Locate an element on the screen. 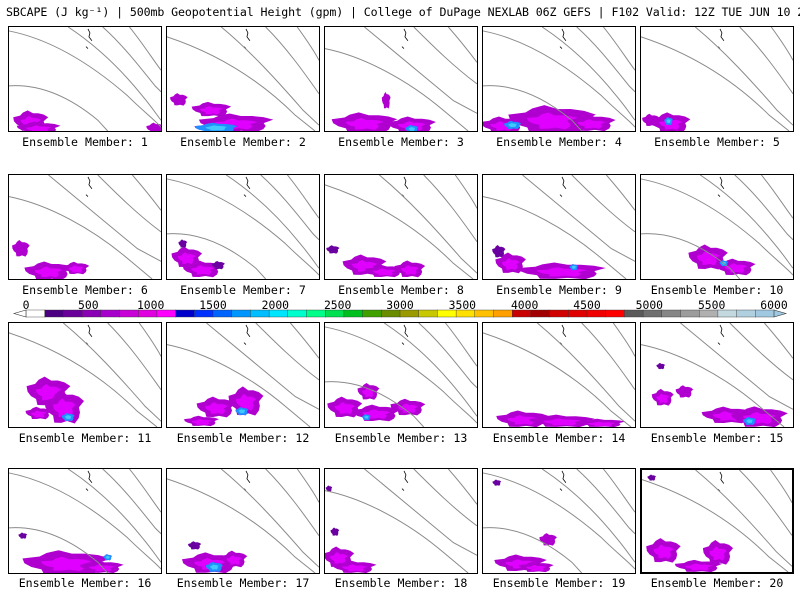  ensemble-member-label: Ensemble Member: 1 is located at coordinates (85, 142).